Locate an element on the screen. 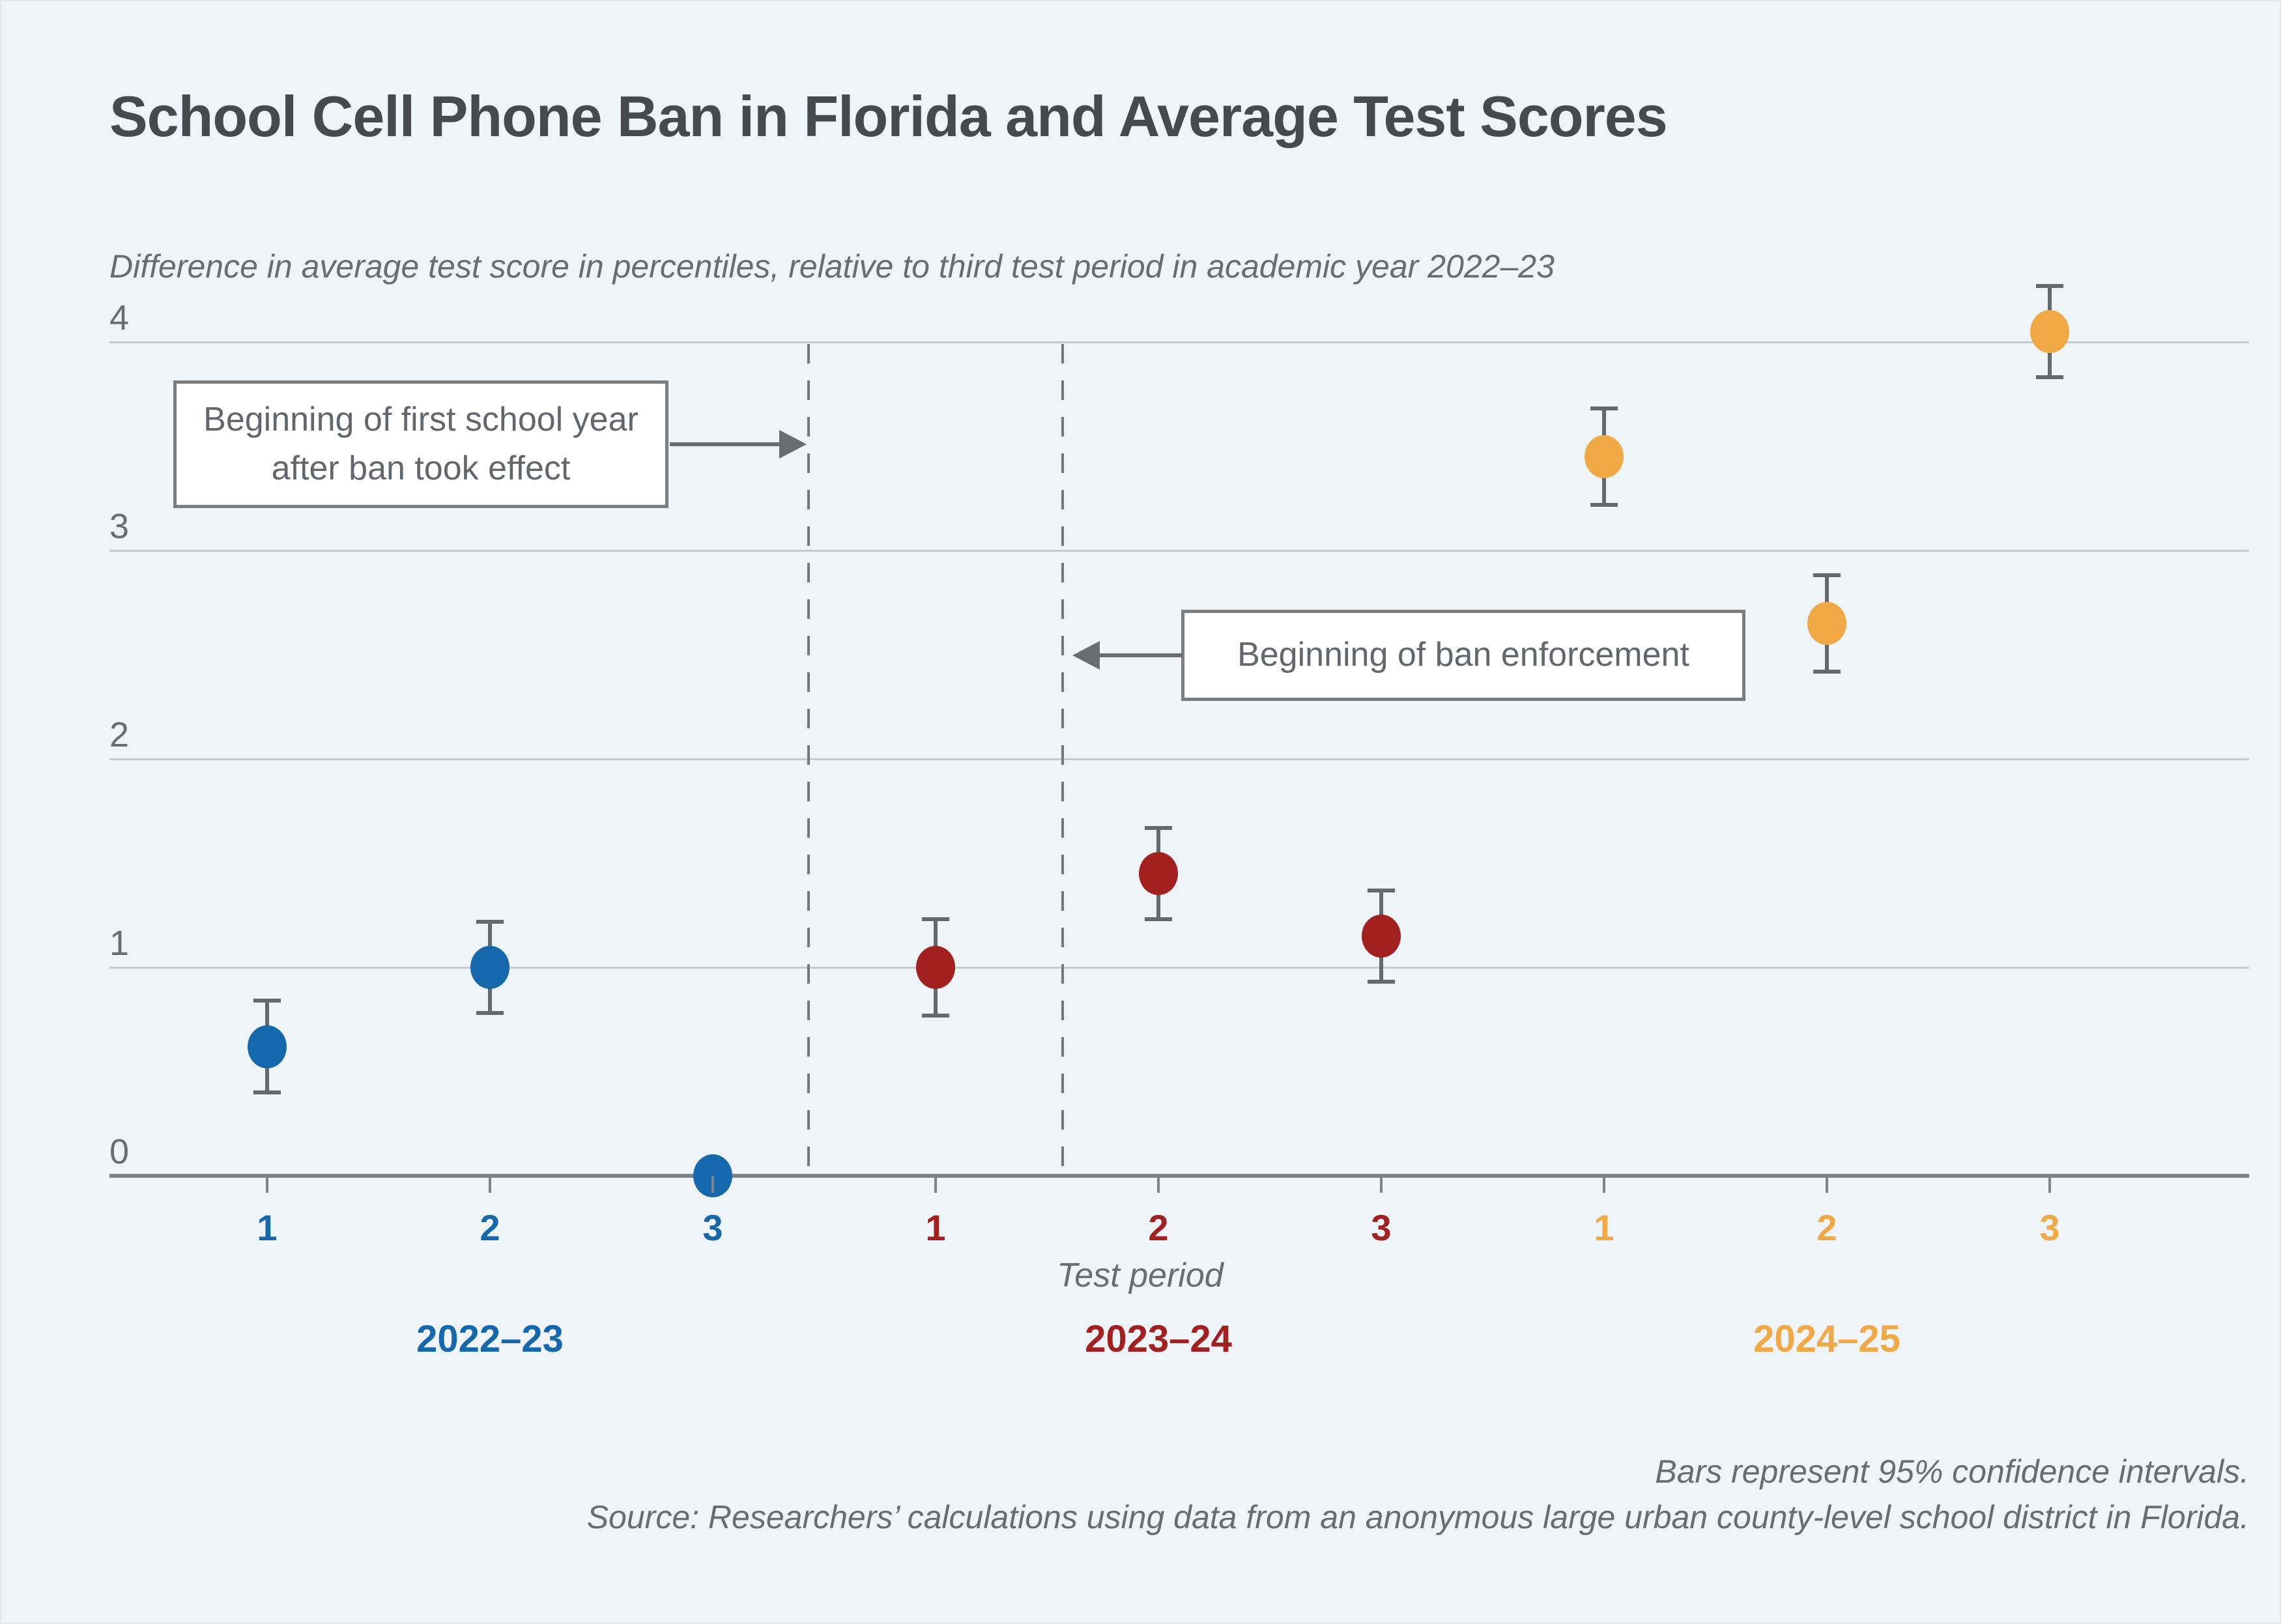 This screenshot has height=1624, width=2281. data-point-2023-24-p1 is located at coordinates (935, 967).